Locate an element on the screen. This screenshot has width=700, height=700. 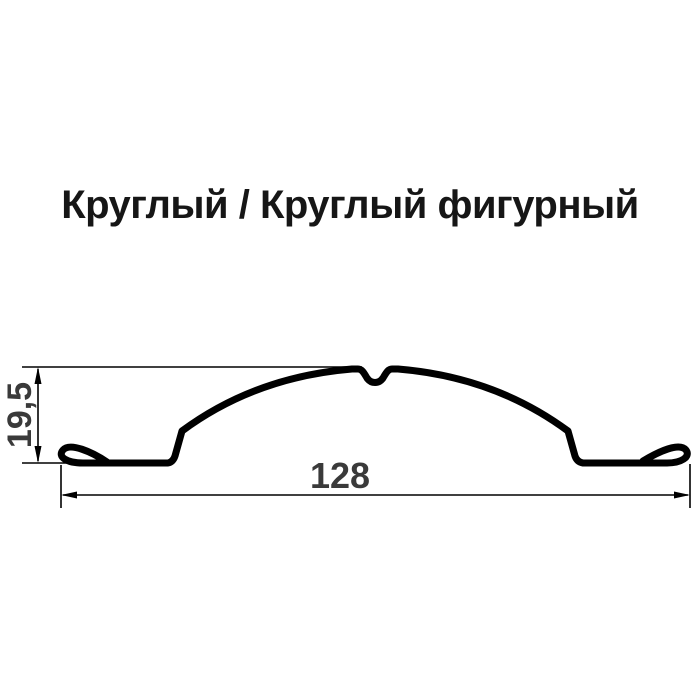
picket-profile-outline is located at coordinates (374, 416).